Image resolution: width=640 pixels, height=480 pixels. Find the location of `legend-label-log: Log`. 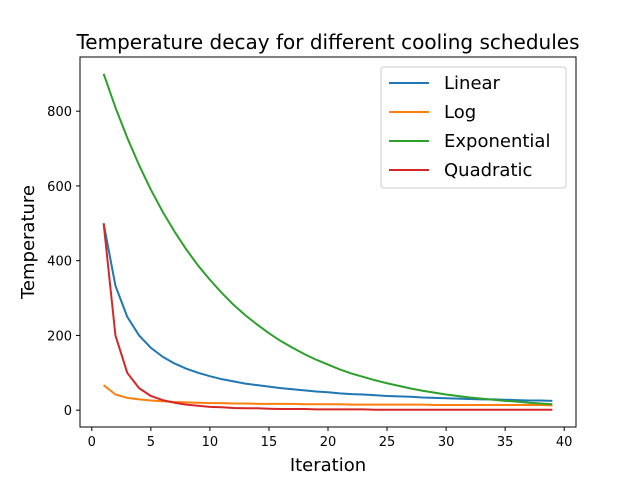

legend-label-log: Log is located at coordinates (460, 112).